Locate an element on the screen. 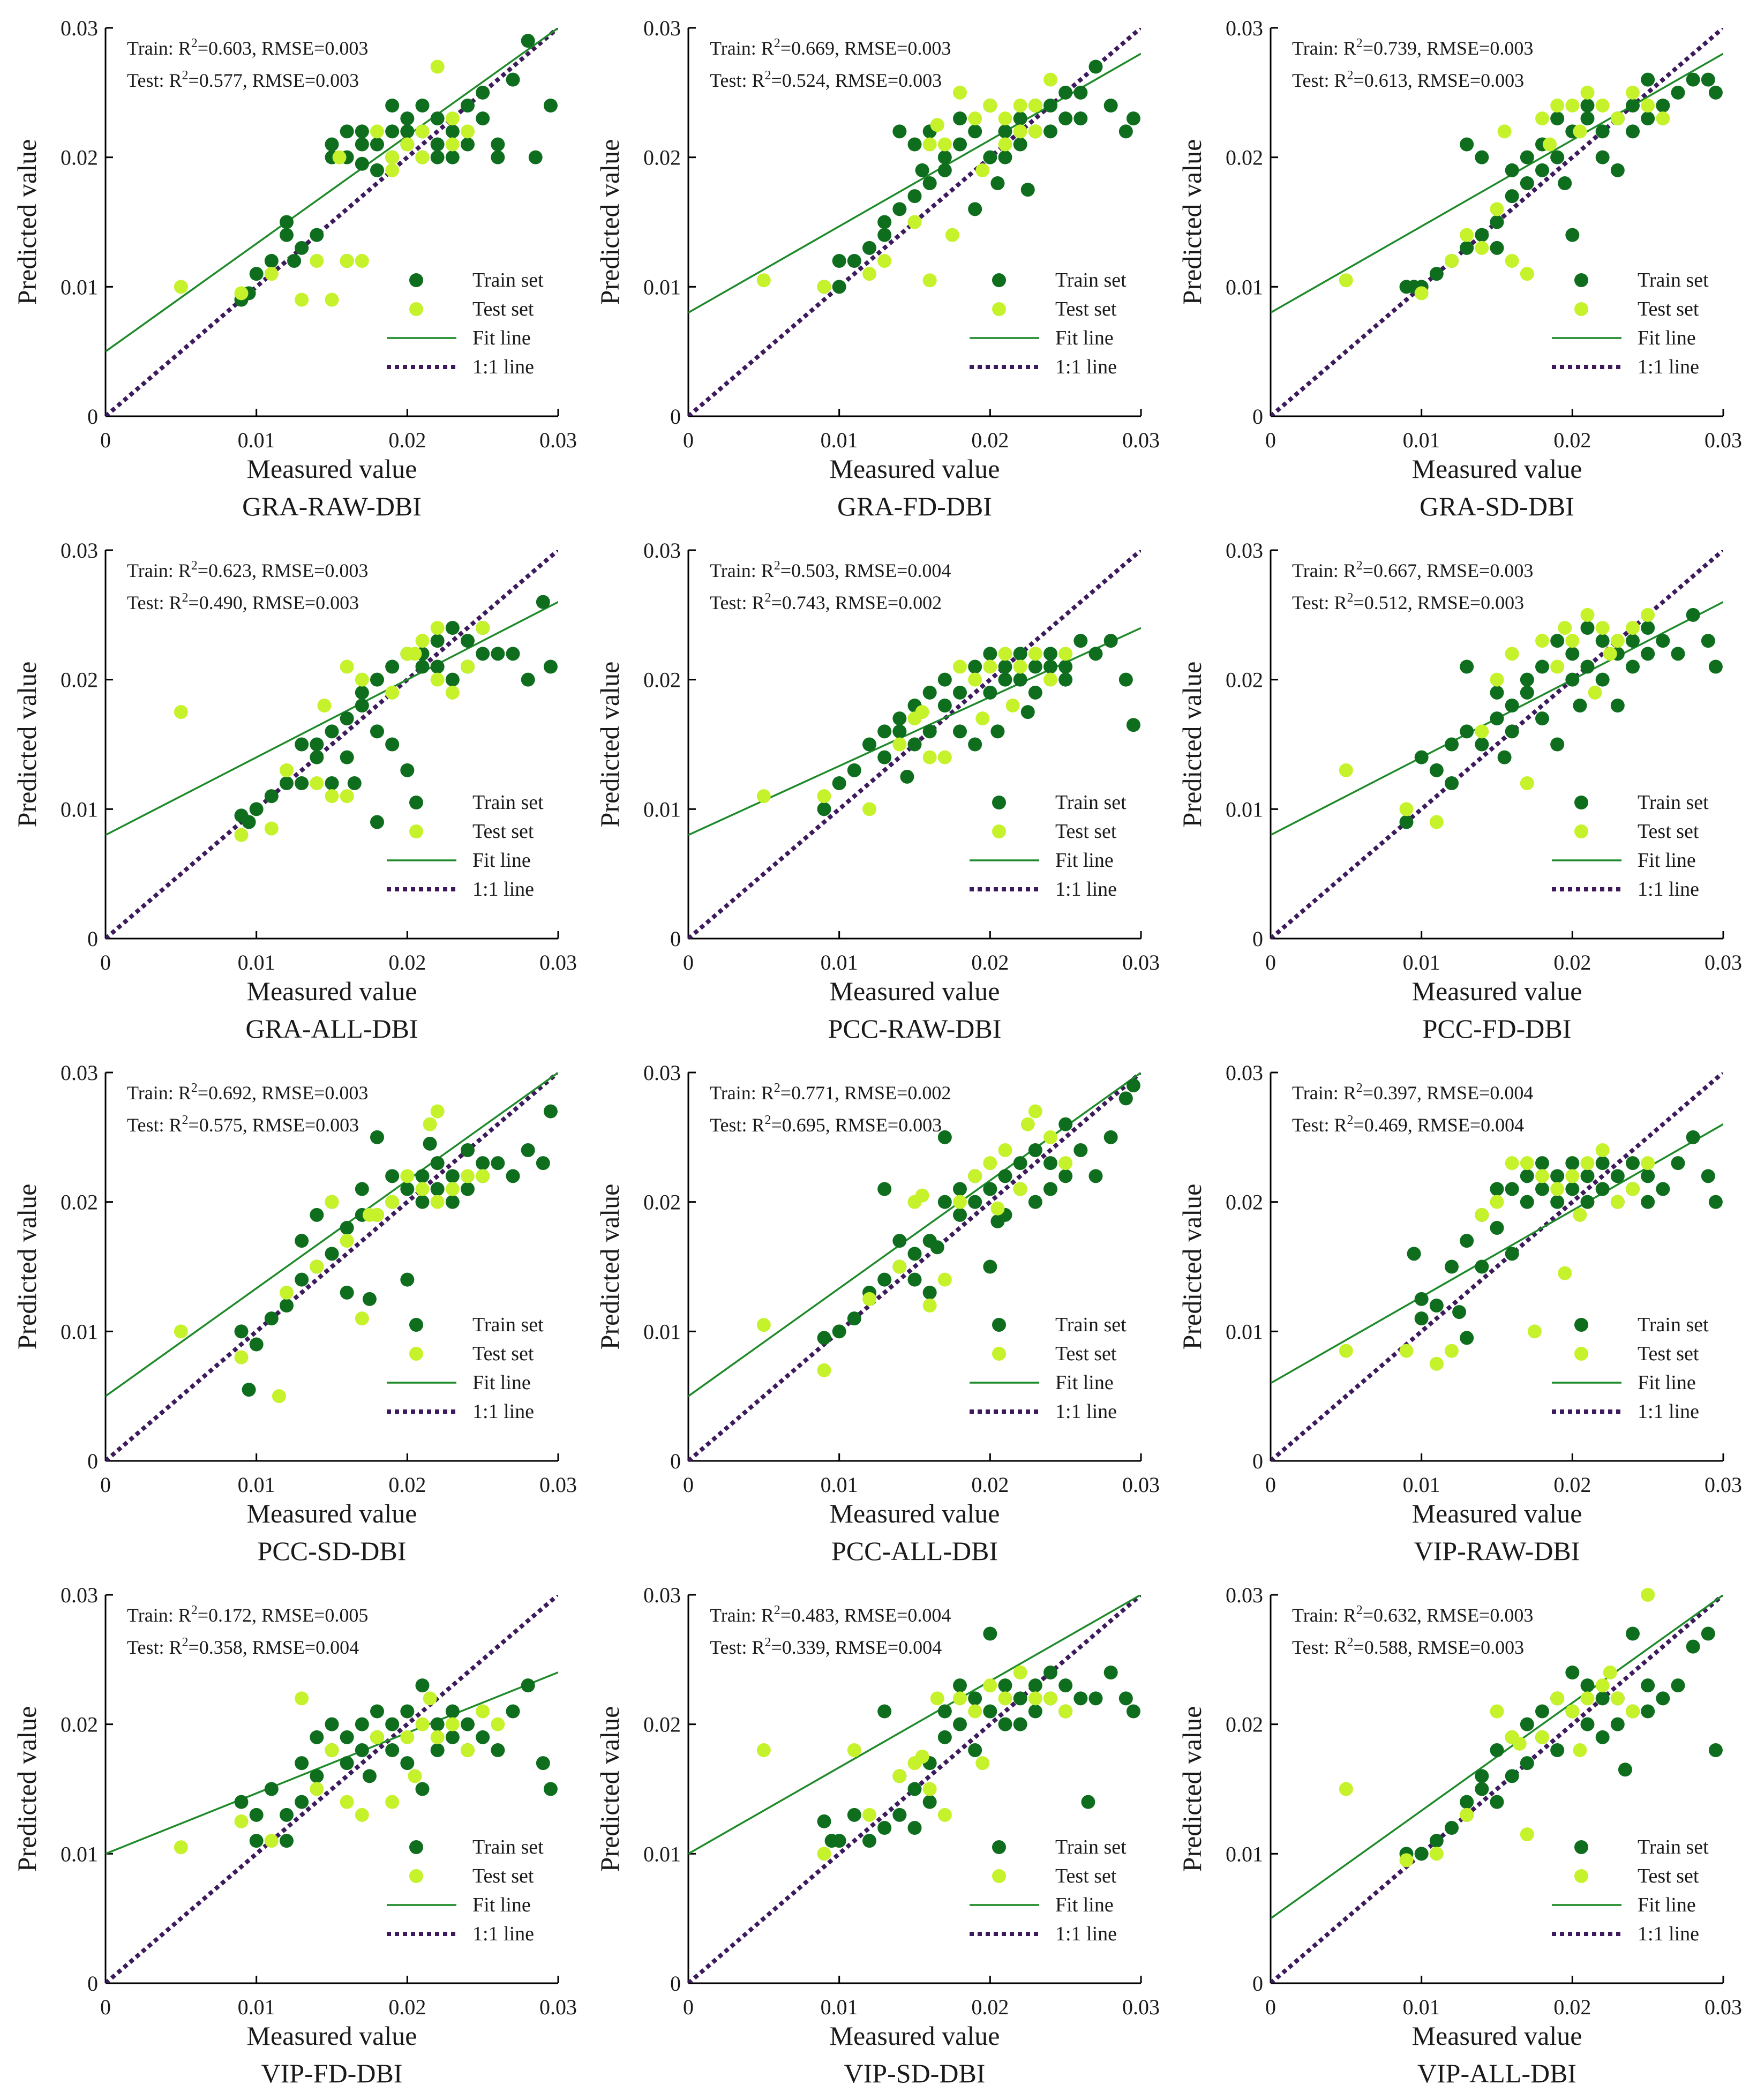 The width and height of the screenshot is (1757, 2100). y-tick-label: 0.01 is located at coordinates (79, 1331).